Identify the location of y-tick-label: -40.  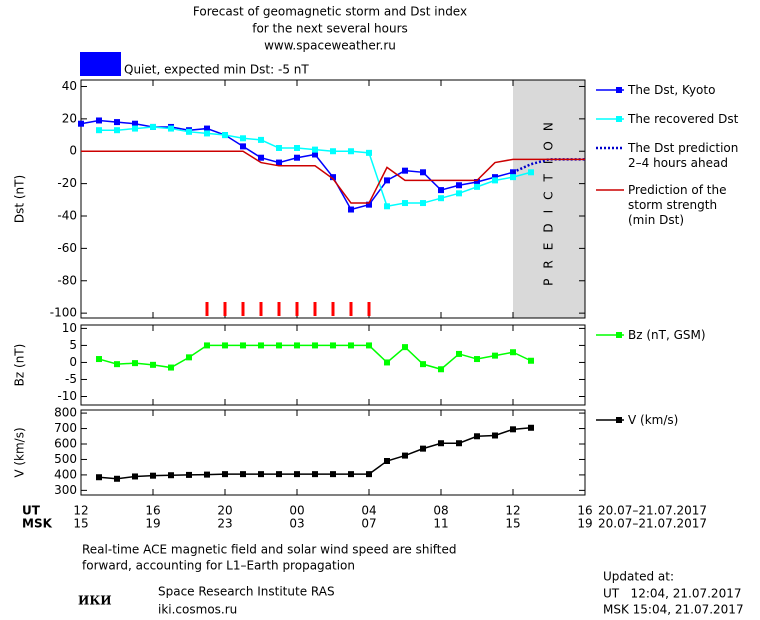
(67, 216).